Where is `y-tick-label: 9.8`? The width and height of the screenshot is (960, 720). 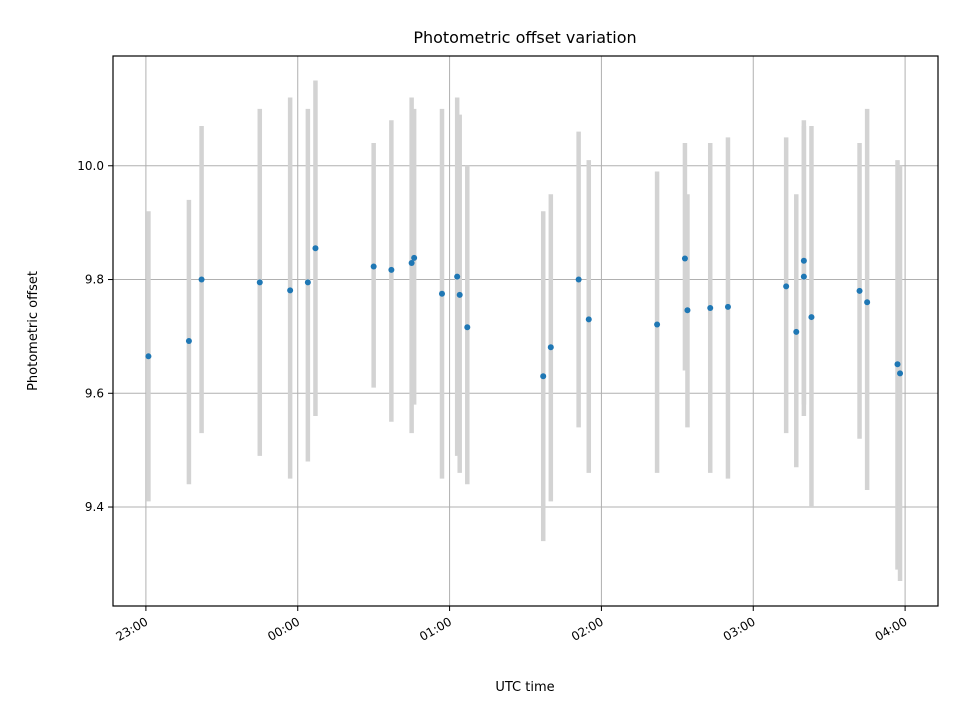
y-tick-label: 9.8 is located at coordinates (94, 280).